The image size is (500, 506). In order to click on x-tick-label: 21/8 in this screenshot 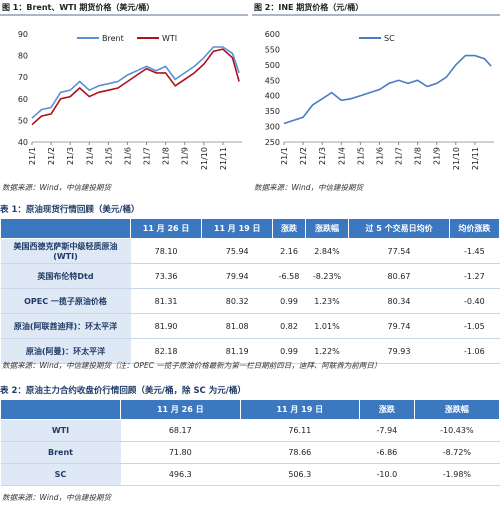, I will do `click(166, 156)`.